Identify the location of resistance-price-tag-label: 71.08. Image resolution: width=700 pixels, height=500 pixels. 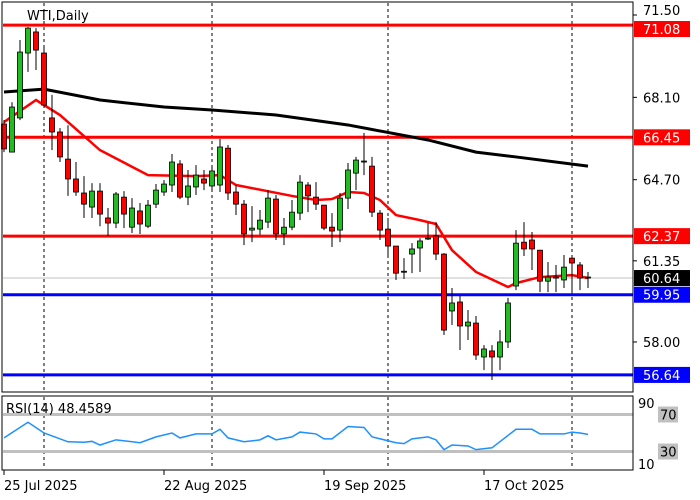
(661, 30).